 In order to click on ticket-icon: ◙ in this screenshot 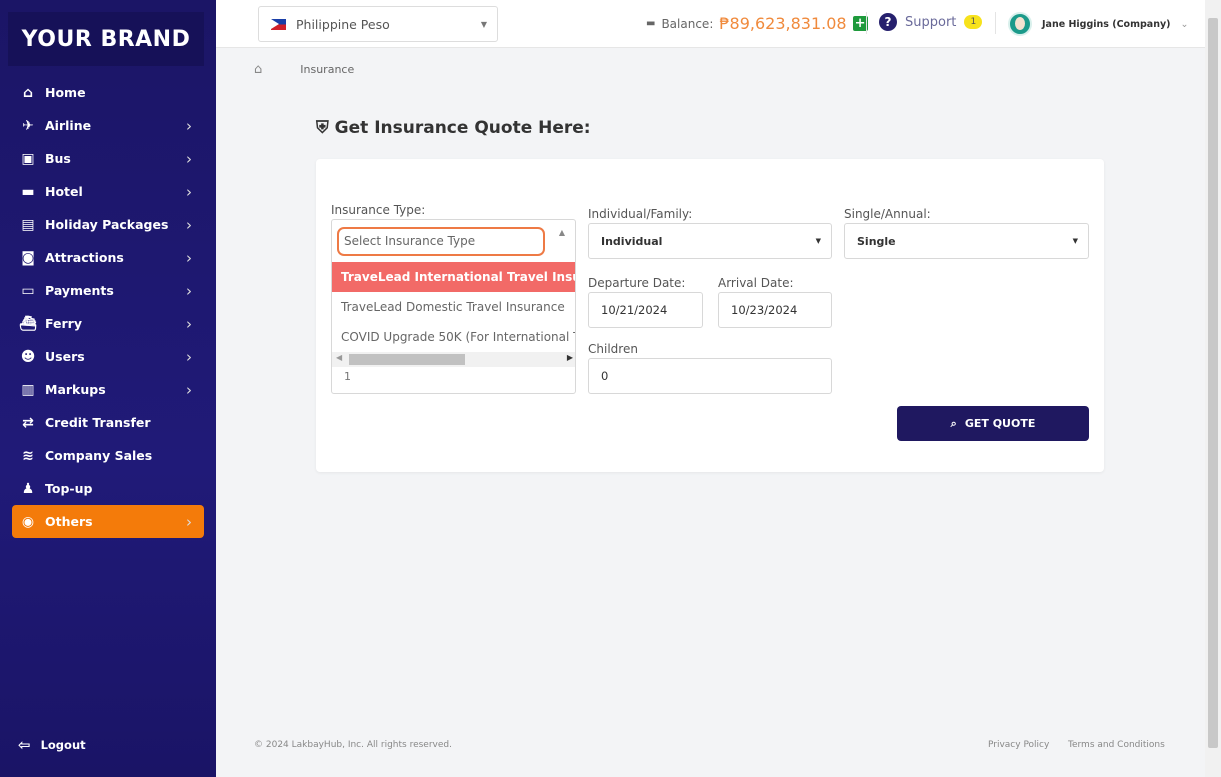, I will do `click(28, 257)`.